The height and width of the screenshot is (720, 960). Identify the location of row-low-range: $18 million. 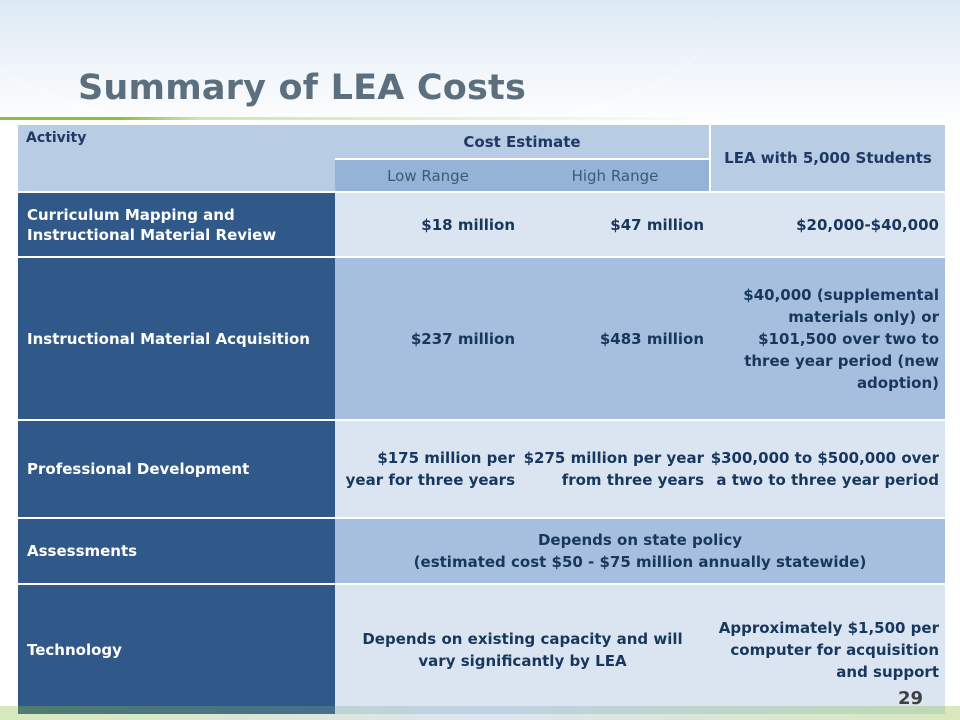
(428, 225).